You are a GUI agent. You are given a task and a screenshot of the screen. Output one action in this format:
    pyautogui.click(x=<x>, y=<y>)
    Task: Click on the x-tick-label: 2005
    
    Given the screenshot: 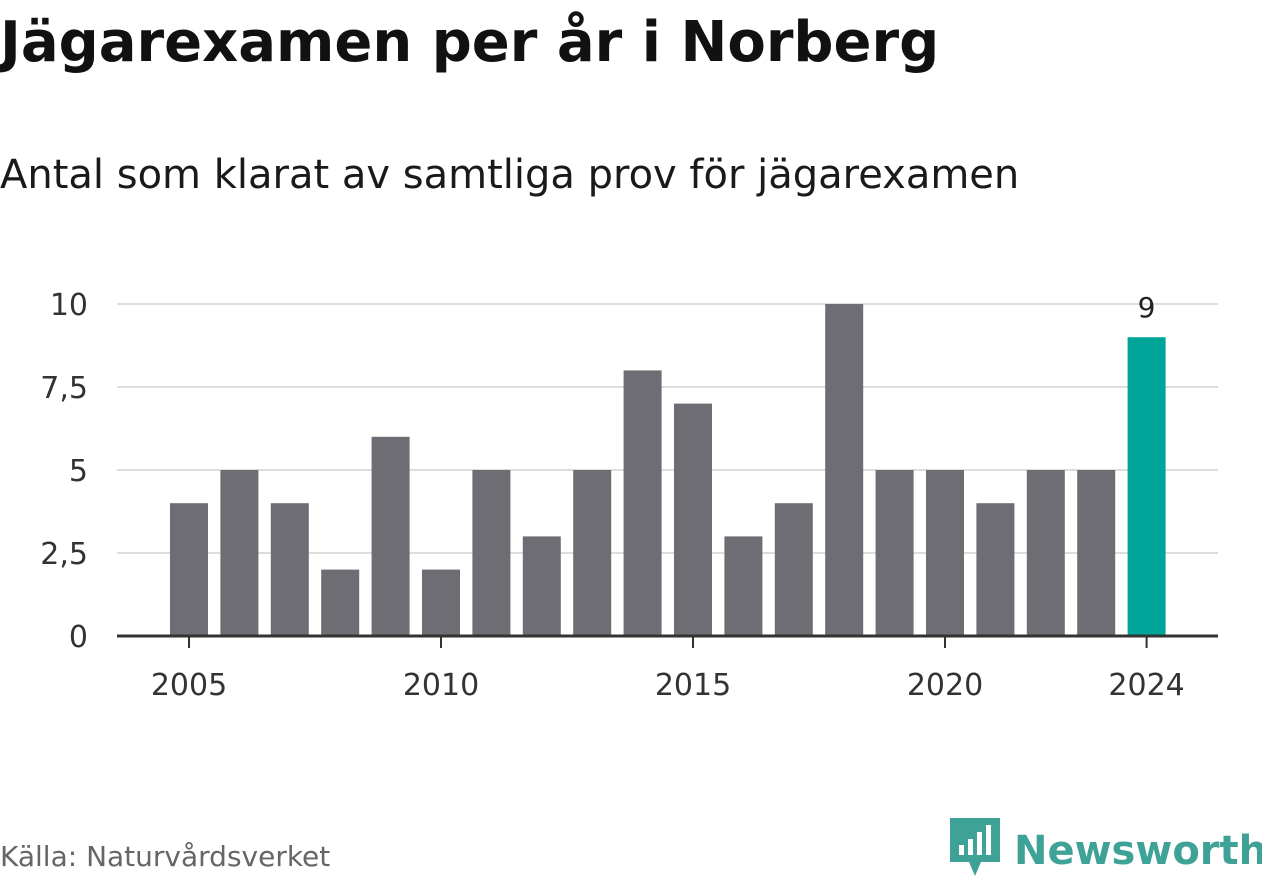 What is the action you would take?
    pyautogui.click(x=189, y=685)
    